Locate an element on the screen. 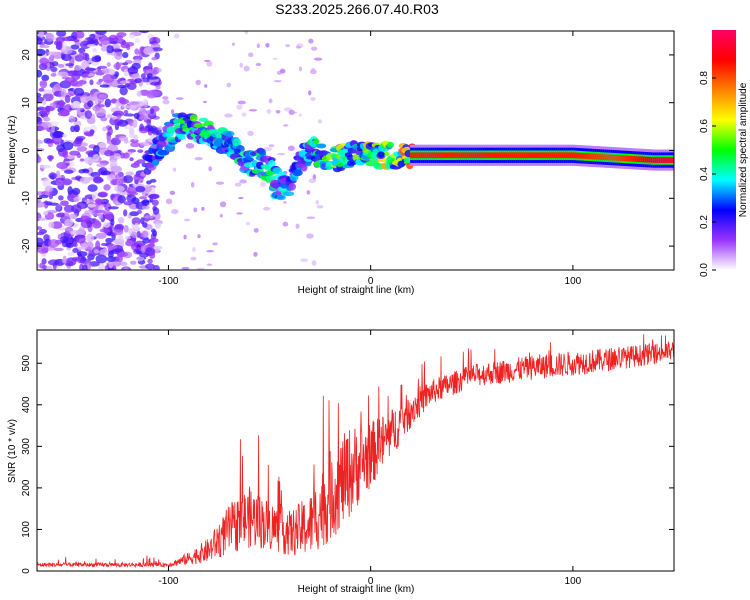  x-tick-label: 100 is located at coordinates (573, 581).